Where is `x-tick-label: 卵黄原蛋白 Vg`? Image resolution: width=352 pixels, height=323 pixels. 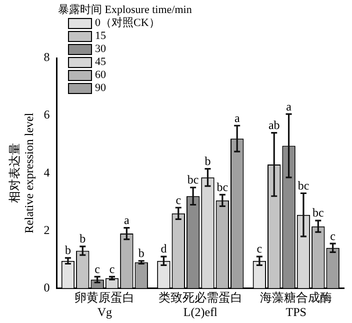
x-tick-label: 卵黄原蛋白 Vg is located at coordinates (104, 304).